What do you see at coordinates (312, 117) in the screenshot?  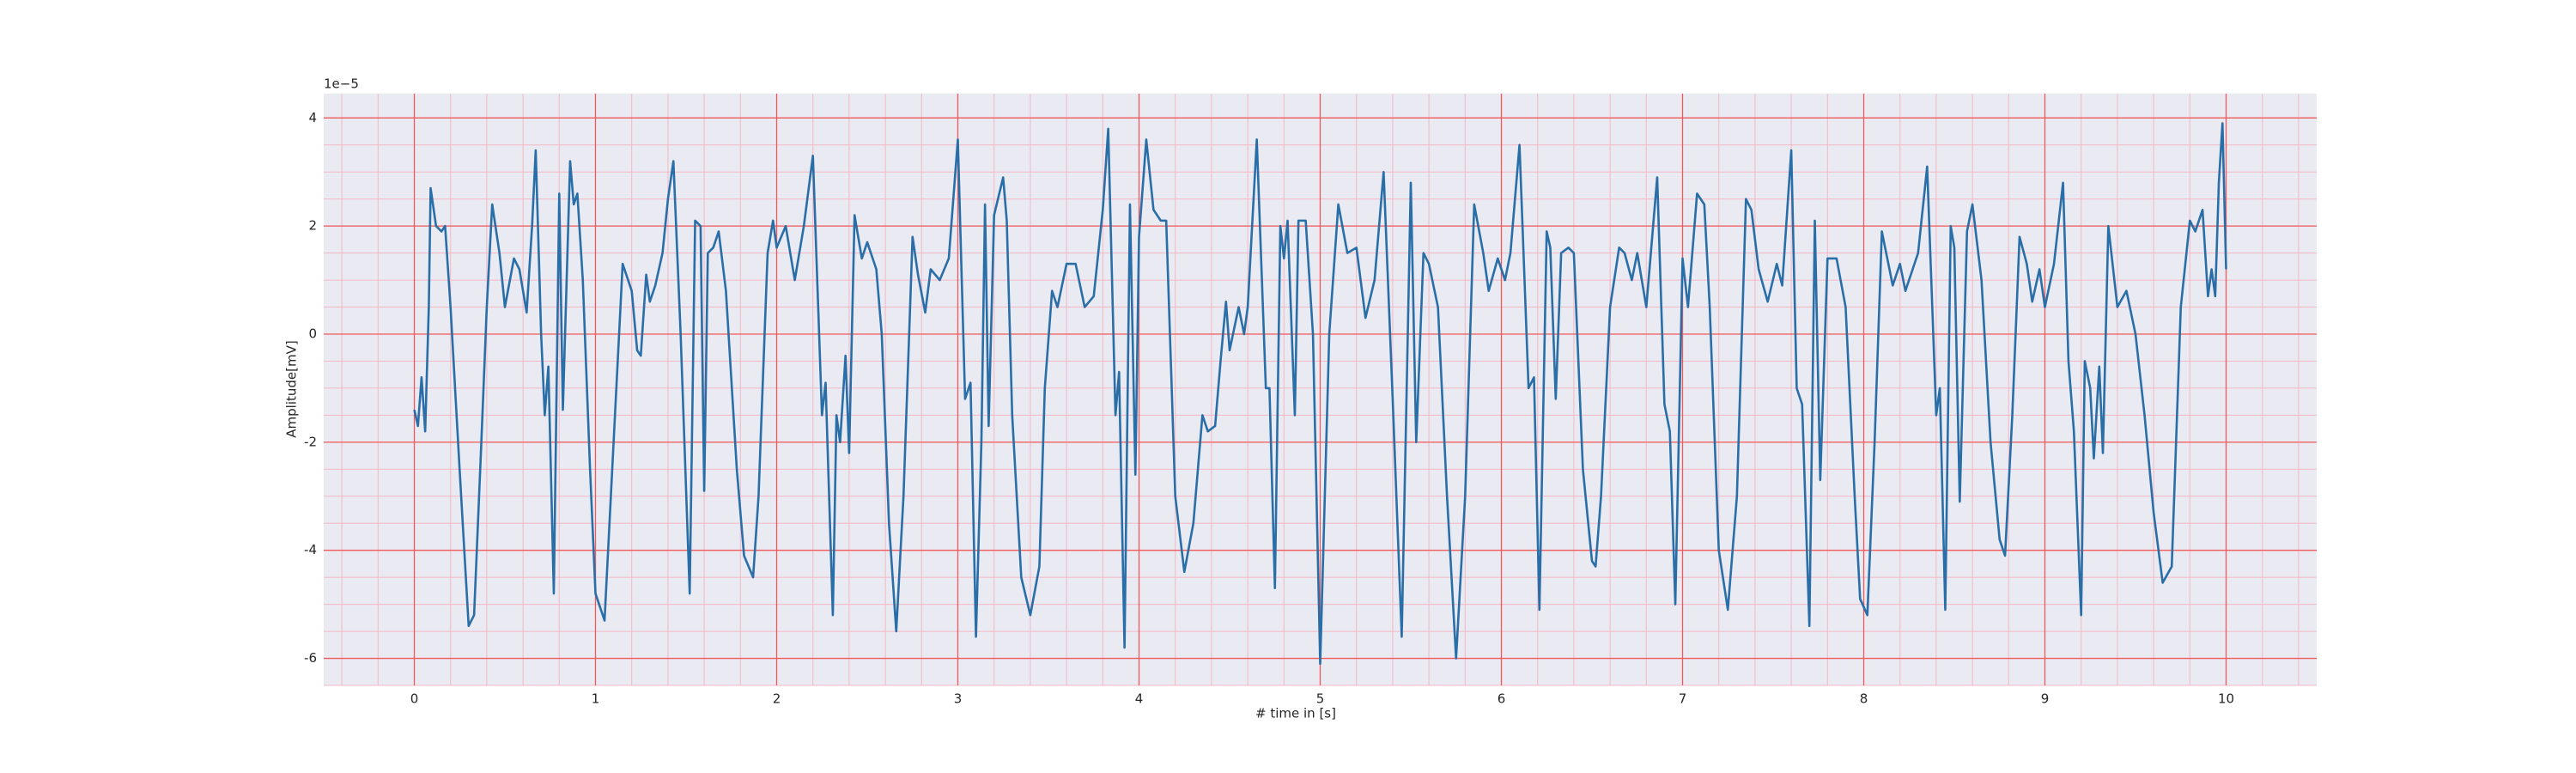 I see `y-tick-label: 4` at bounding box center [312, 117].